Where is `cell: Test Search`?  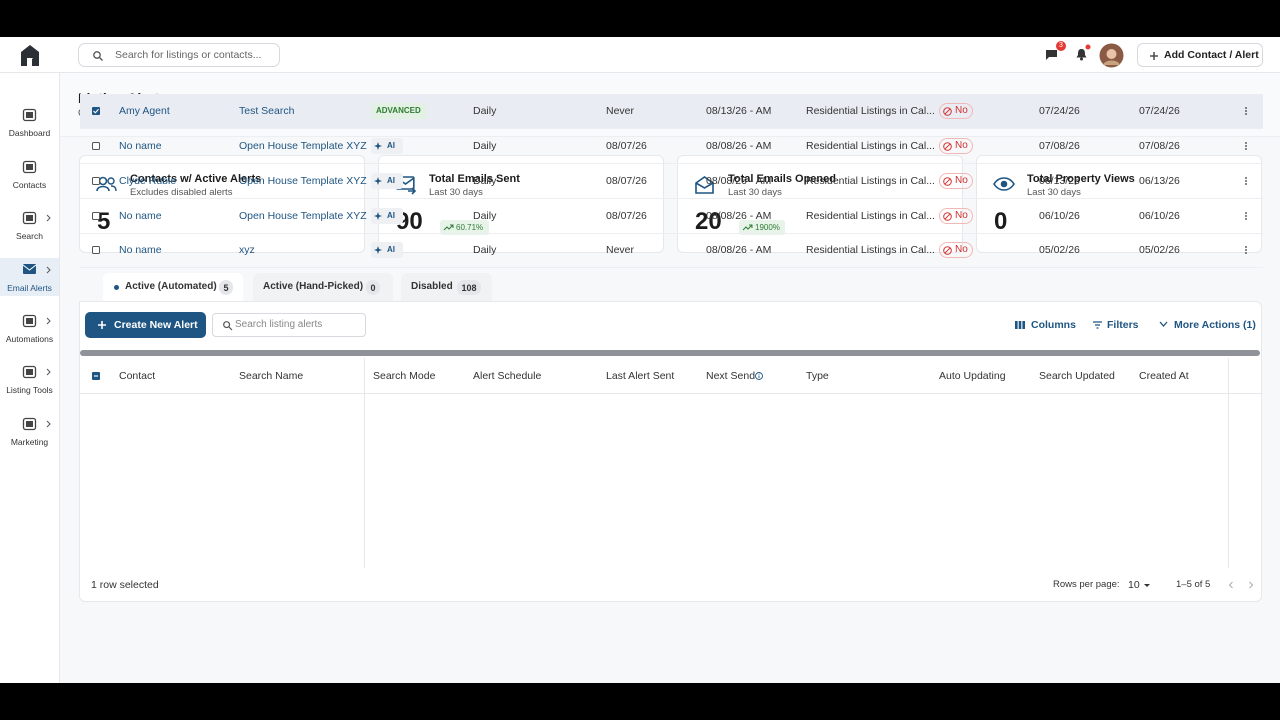 cell: Test Search is located at coordinates (267, 111).